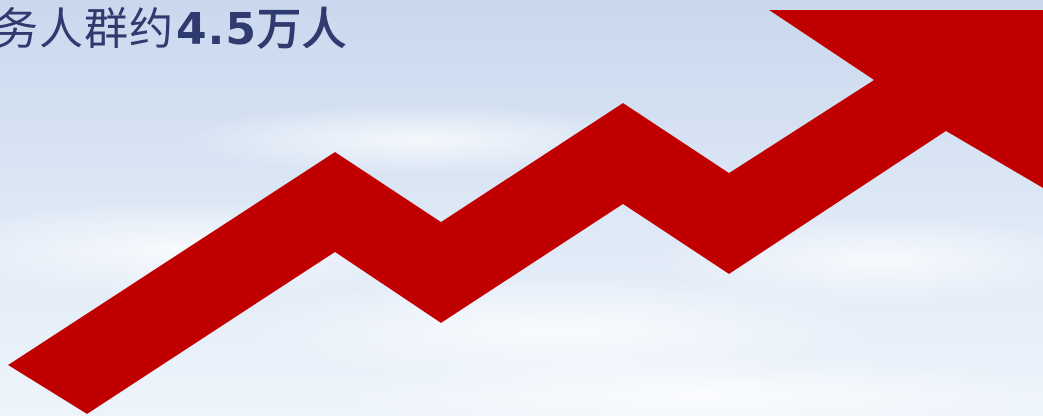  What do you see at coordinates (87, 29) in the screenshot?
I see `headline-prefix: 务人群约` at bounding box center [87, 29].